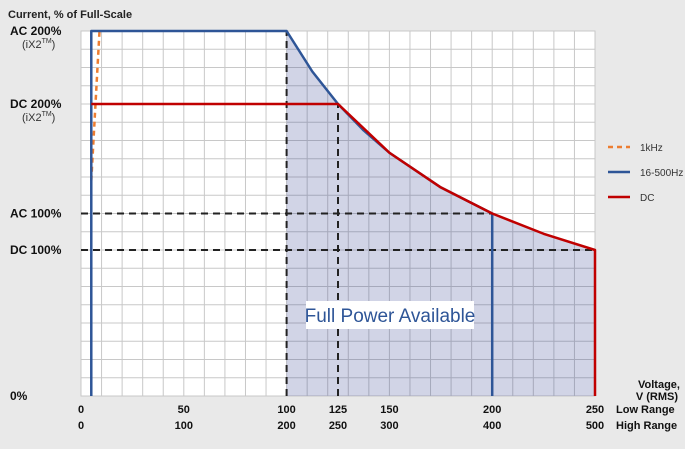 The image size is (685, 449). Describe the element at coordinates (338, 410) in the screenshot. I see `x-tick-label-low: 125` at that location.